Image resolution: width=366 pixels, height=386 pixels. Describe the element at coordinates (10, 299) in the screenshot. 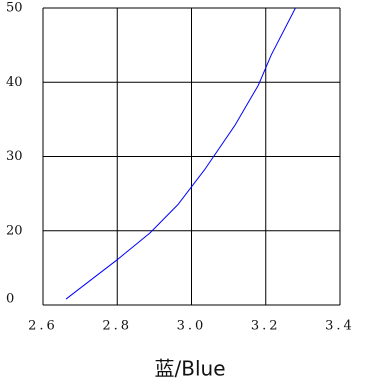

I see `y-tick-label: 0` at that location.